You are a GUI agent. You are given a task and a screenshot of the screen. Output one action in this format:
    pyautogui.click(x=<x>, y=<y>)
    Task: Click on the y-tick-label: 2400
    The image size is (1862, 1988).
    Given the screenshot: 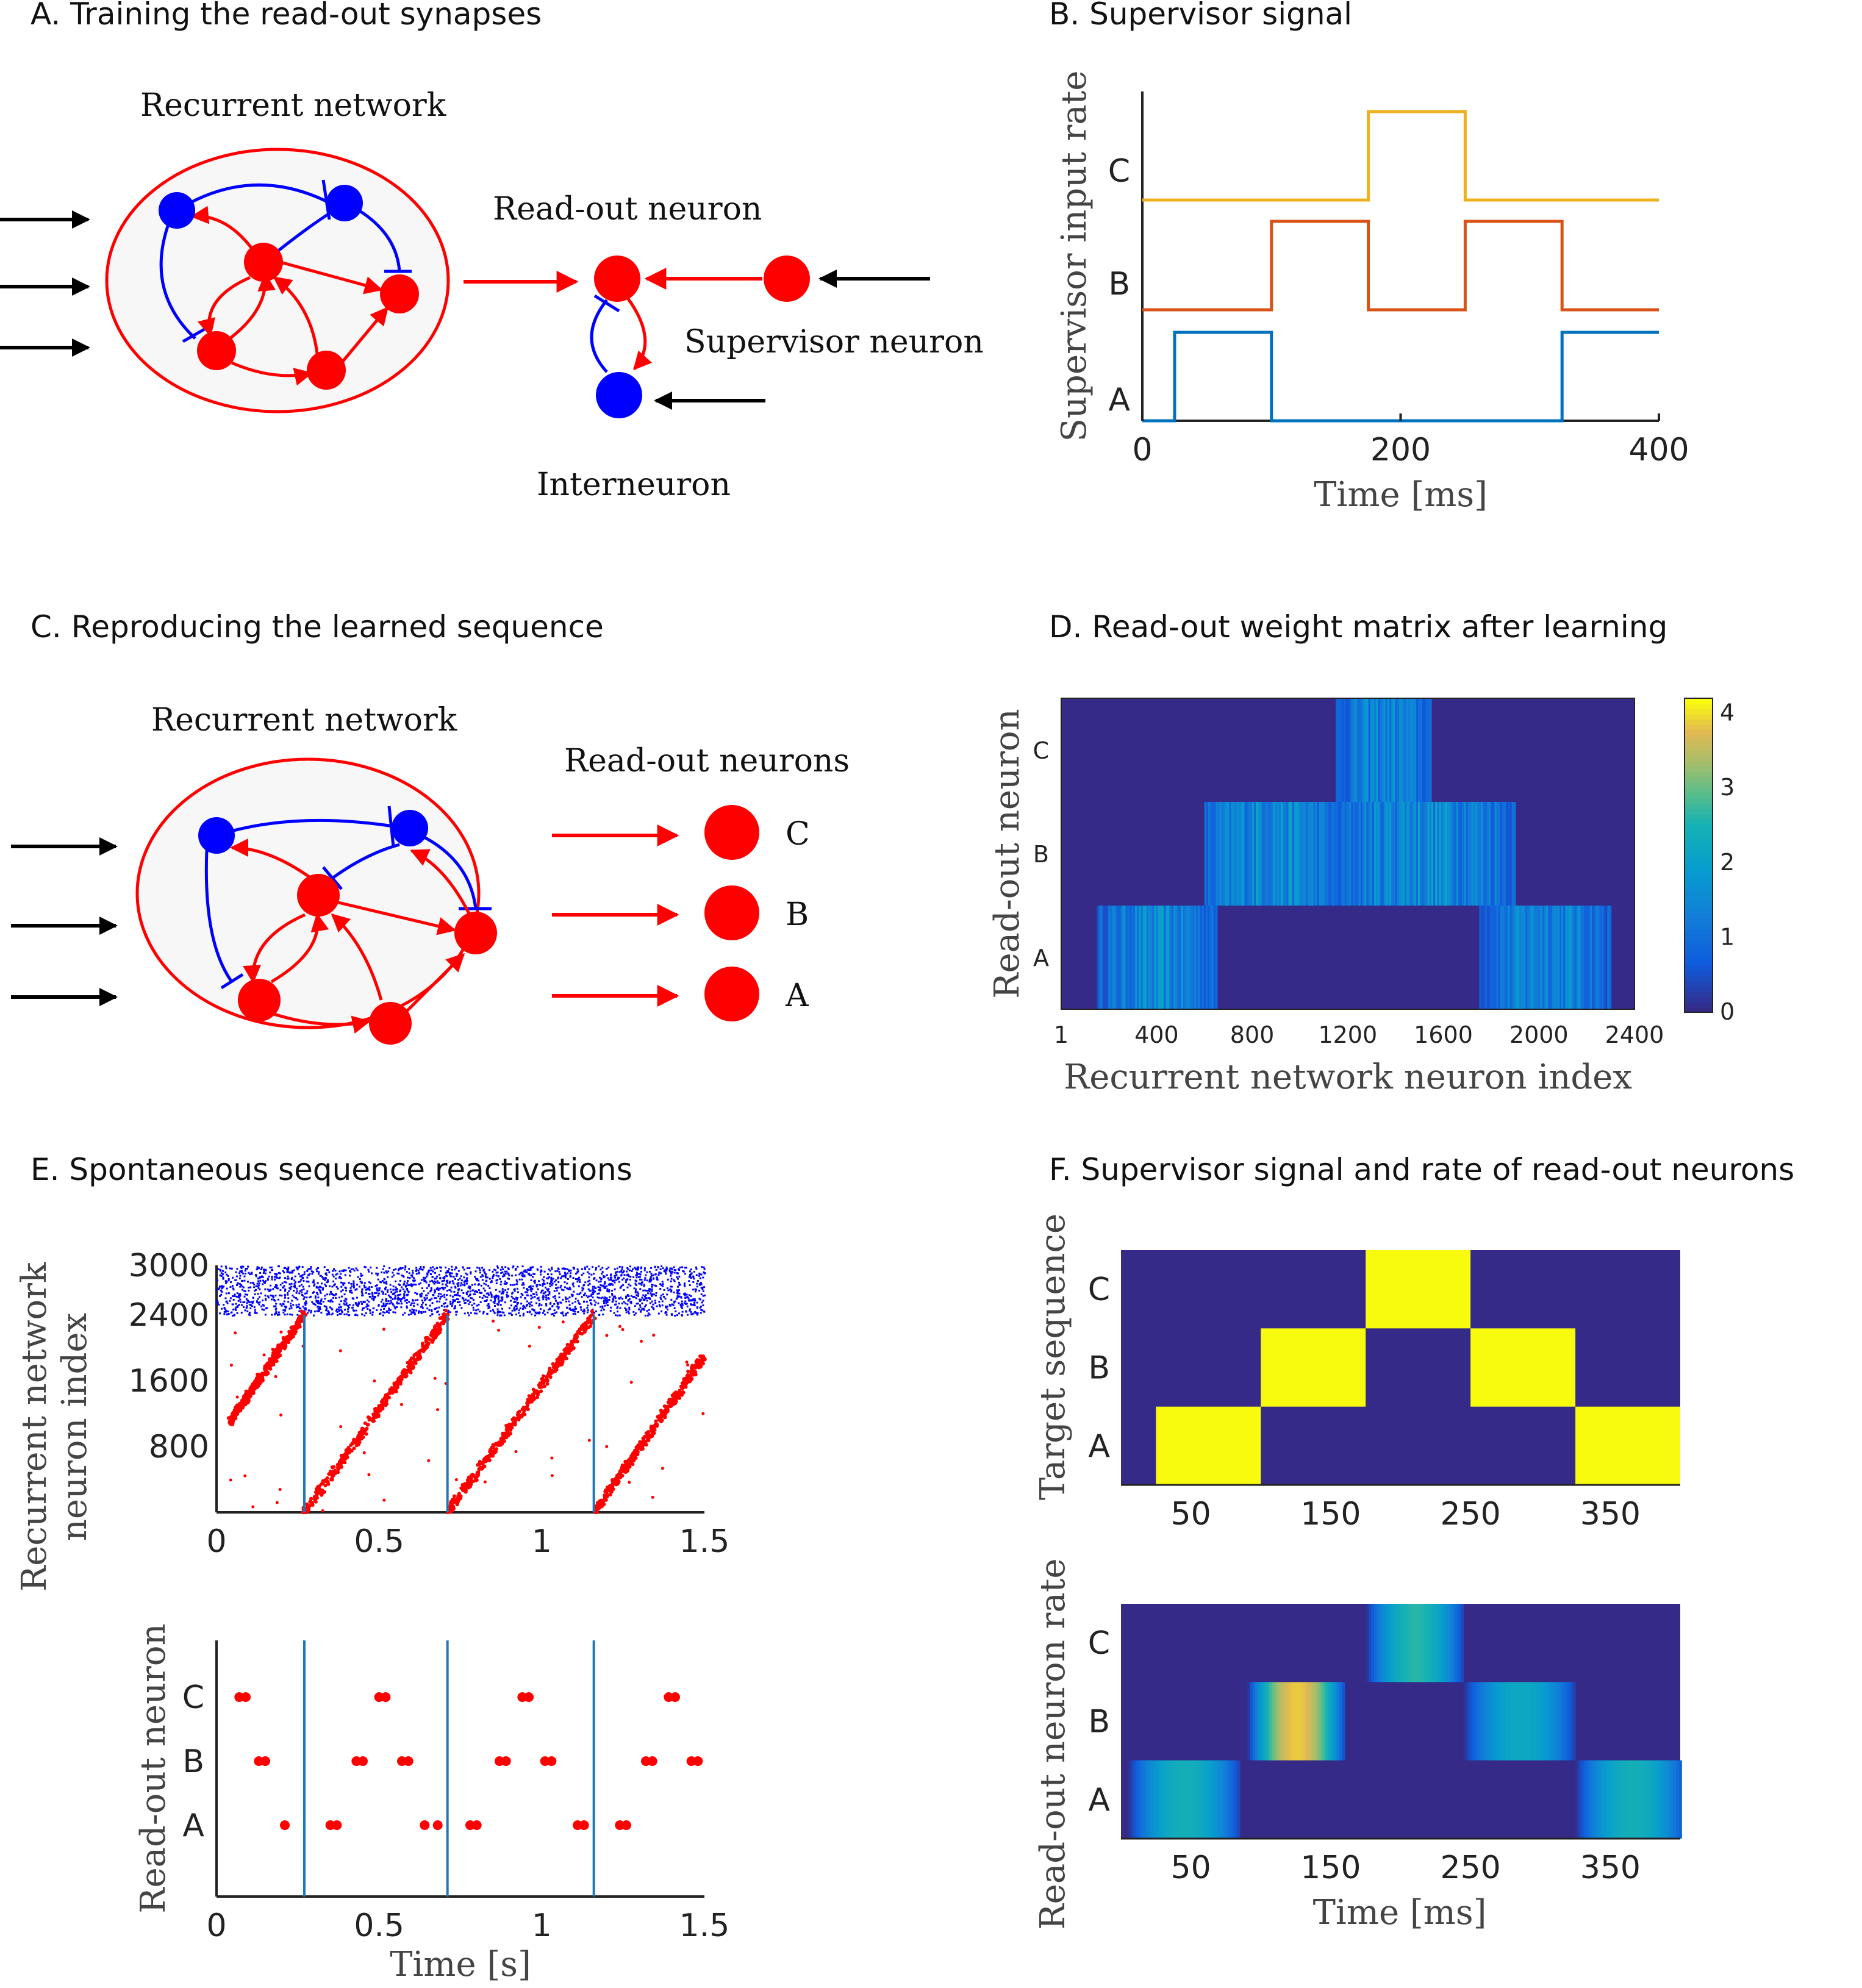 What is the action you would take?
    pyautogui.click(x=169, y=1315)
    